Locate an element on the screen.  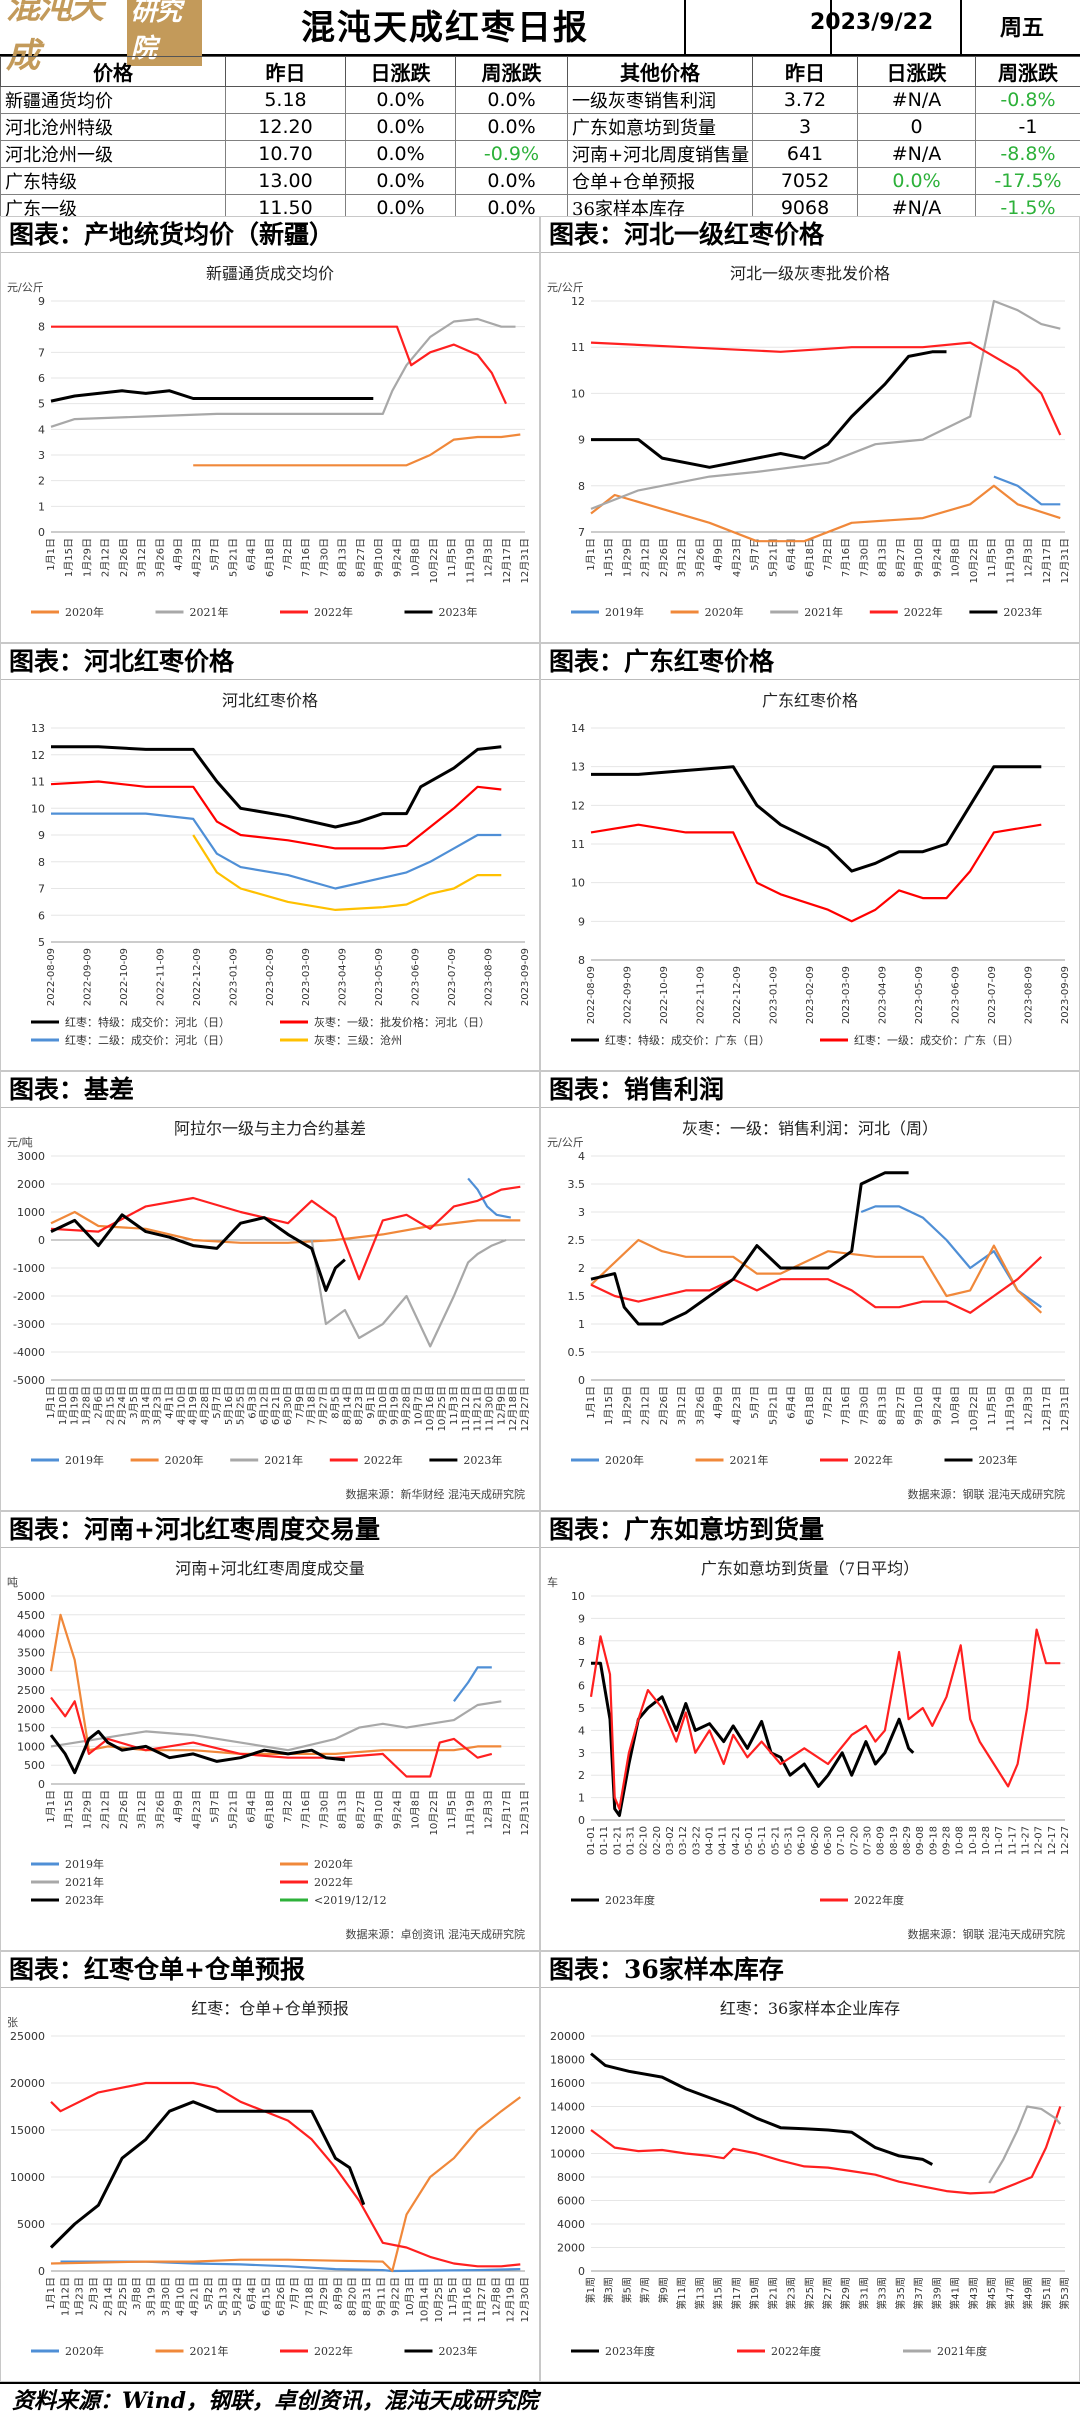
price-cell-y: 10.70 is located at coordinates (285, 154).